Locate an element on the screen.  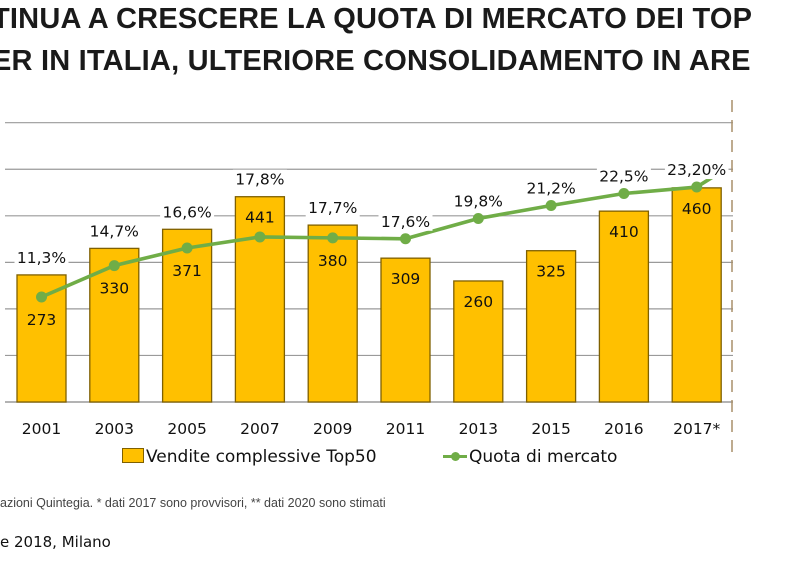
percent-label-text: 17,8% is located at coordinates (259, 180).